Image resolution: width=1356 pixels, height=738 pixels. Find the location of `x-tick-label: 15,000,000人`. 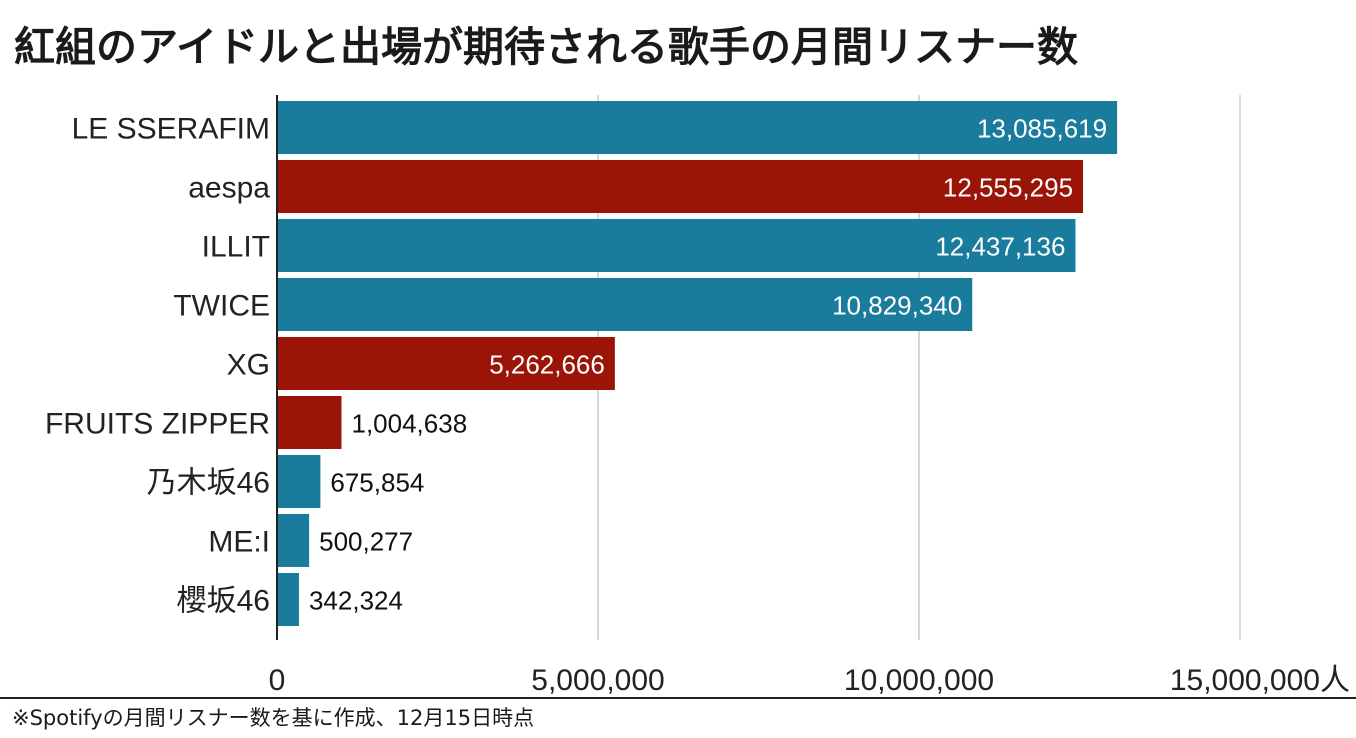

x-tick-label: 15,000,000人 is located at coordinates (1260, 680).